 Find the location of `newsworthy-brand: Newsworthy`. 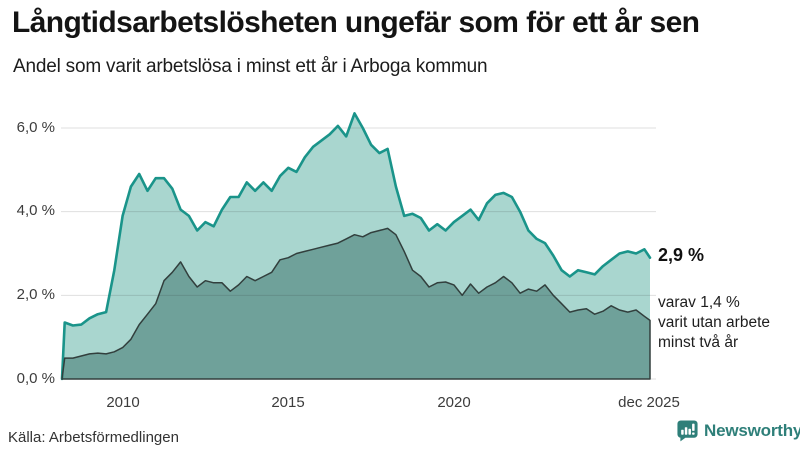

newsworthy-brand: Newsworthy is located at coordinates (738, 430).